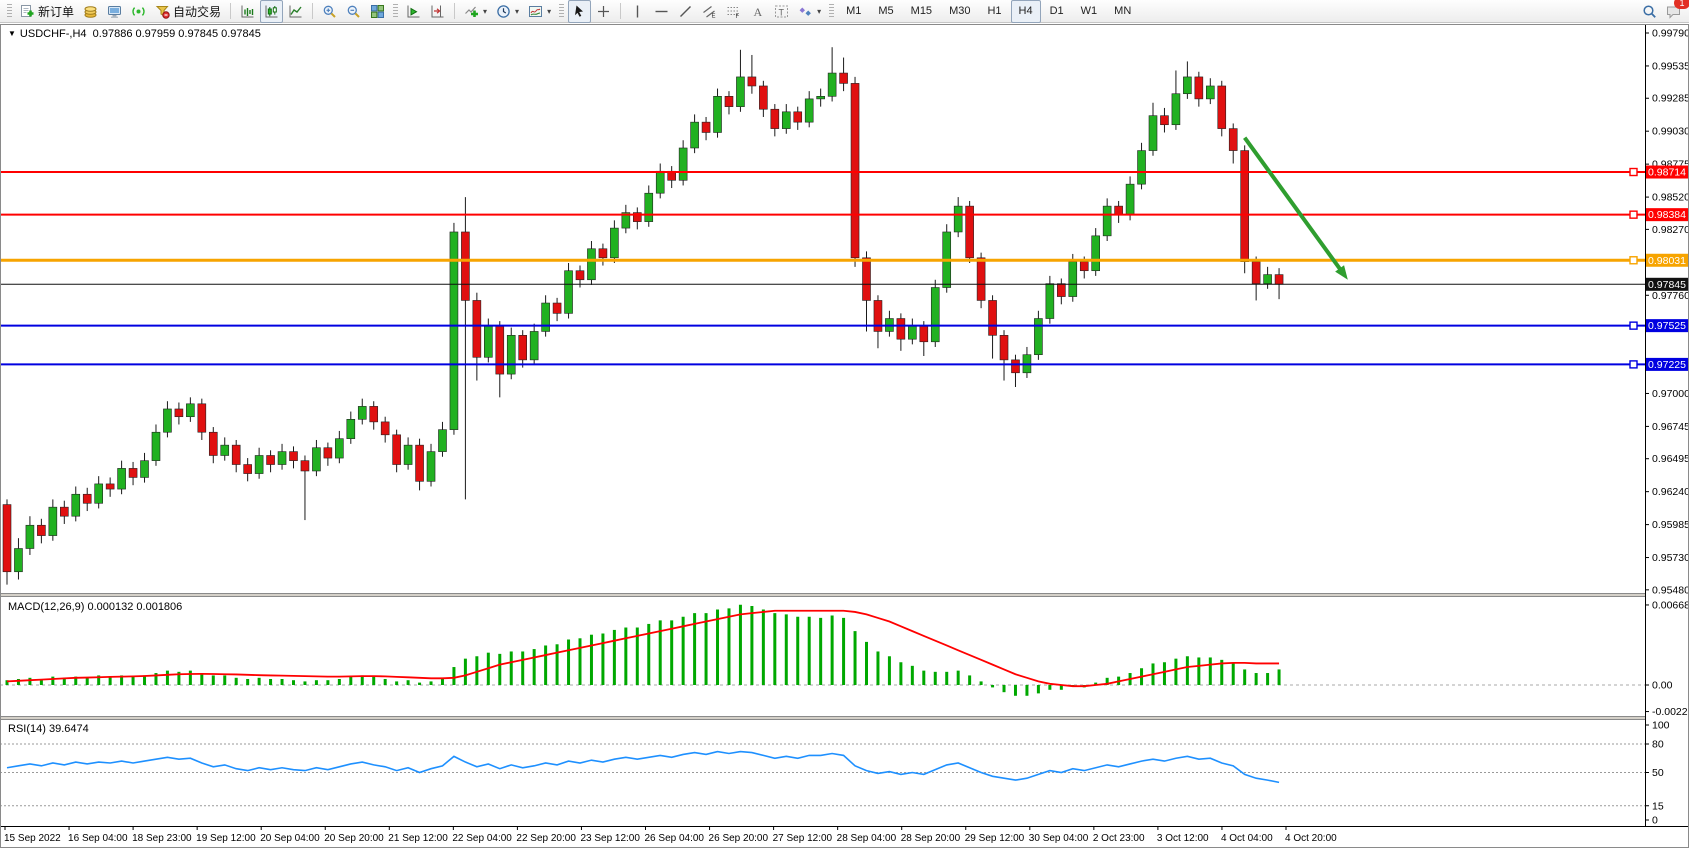 This screenshot has height=848, width=1689. Describe the element at coordinates (805, 11) in the screenshot. I see `shapes-icon` at that location.